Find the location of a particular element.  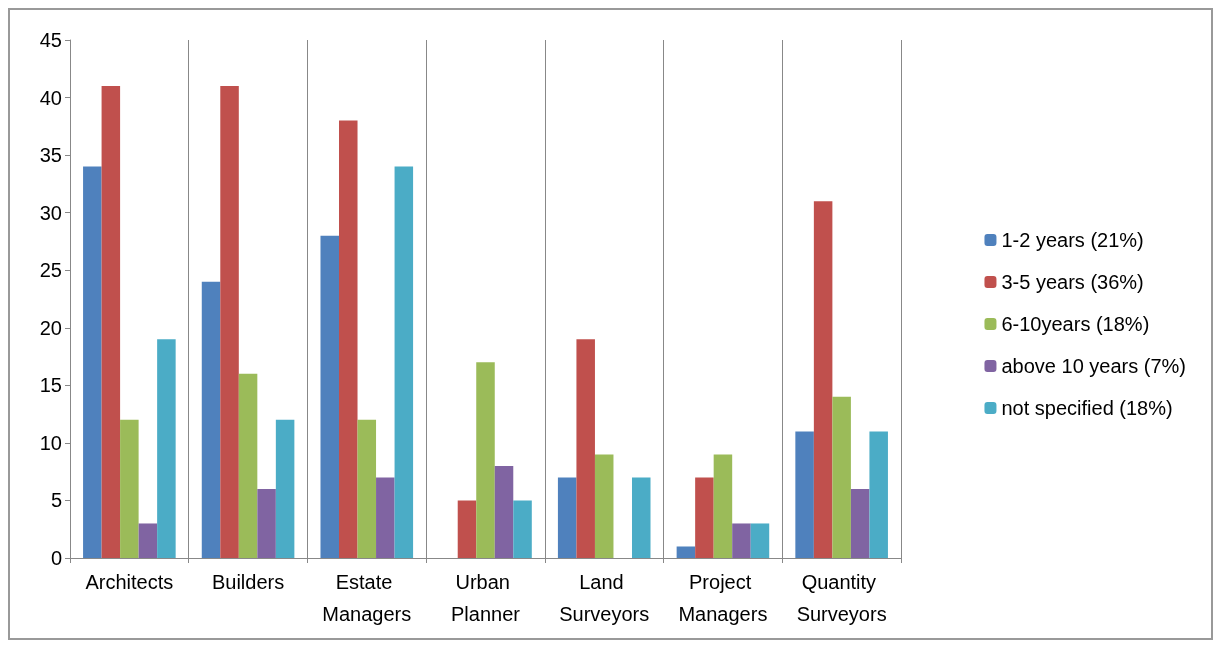

y-tick-label: 15 is located at coordinates (50, 385).